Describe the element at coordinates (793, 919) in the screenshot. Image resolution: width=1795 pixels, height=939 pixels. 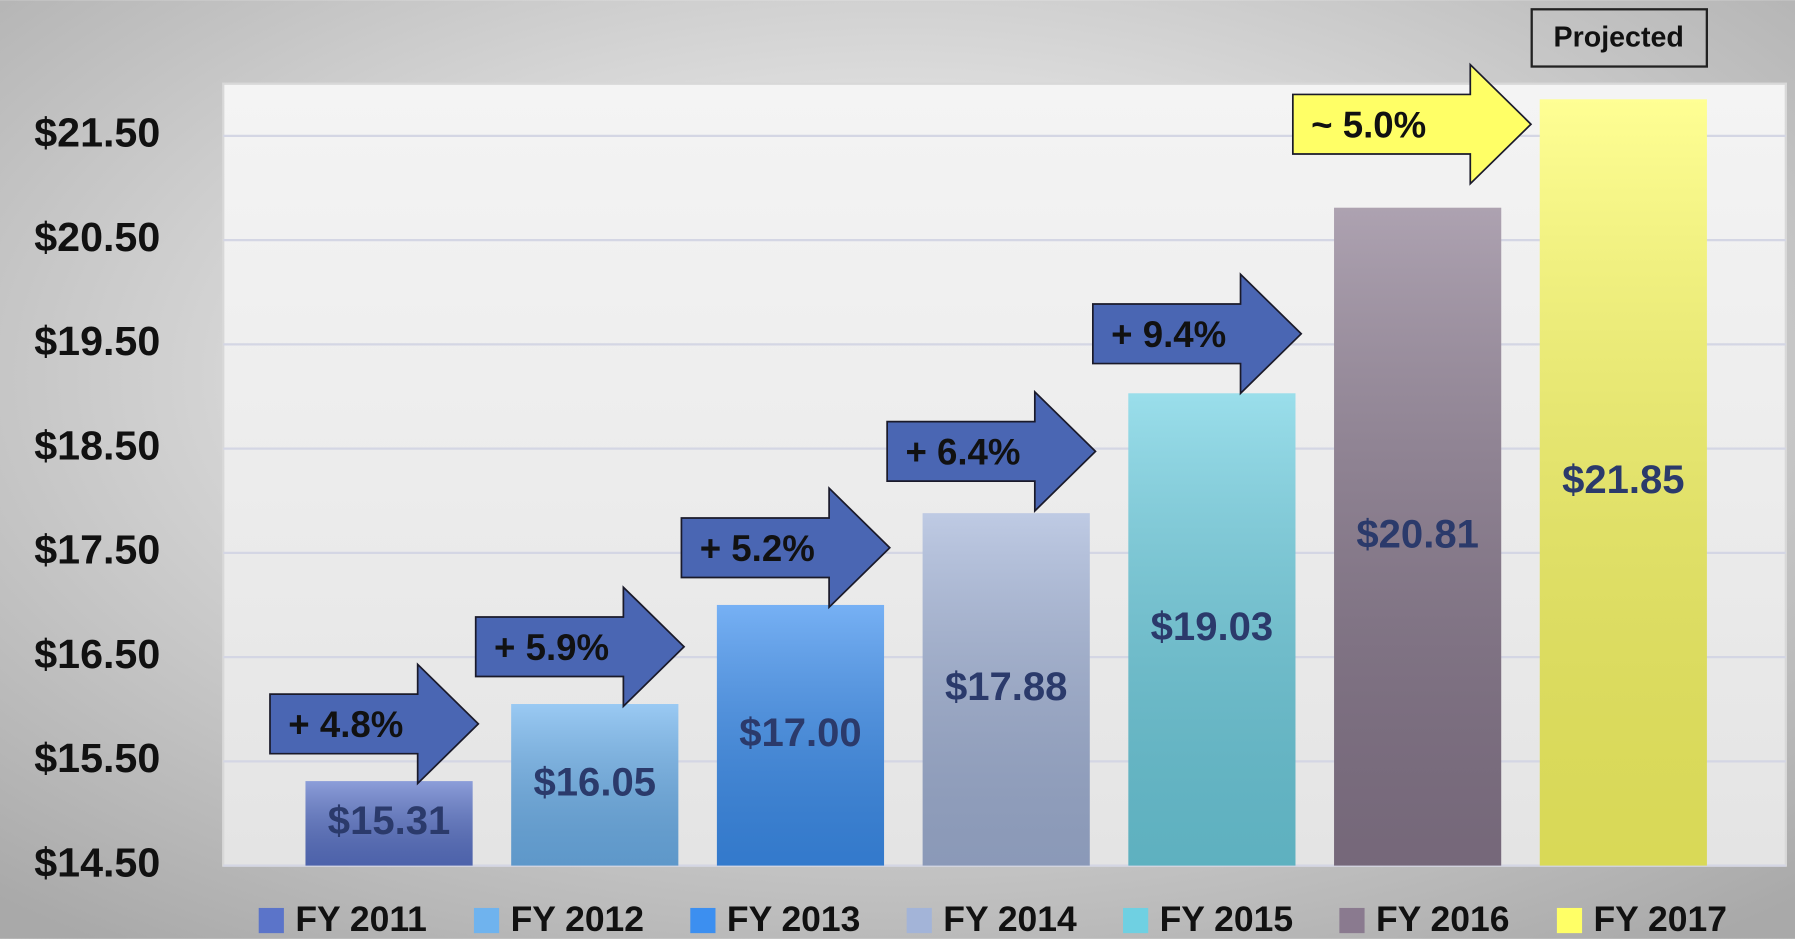
I see `legend-label: FY 2013` at that location.